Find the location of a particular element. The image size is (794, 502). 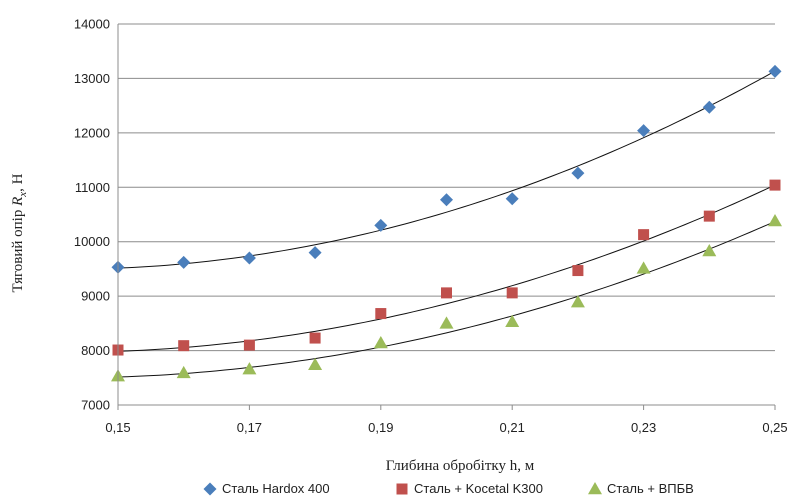

y-tick-label-3: 10000 is located at coordinates (92, 241).